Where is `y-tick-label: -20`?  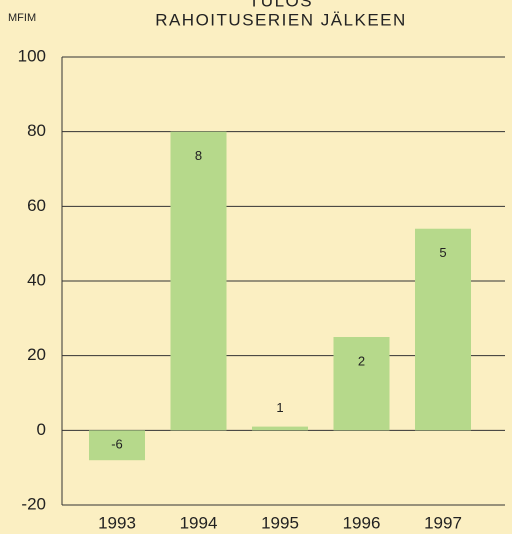
y-tick-label: -20 is located at coordinates (33, 503).